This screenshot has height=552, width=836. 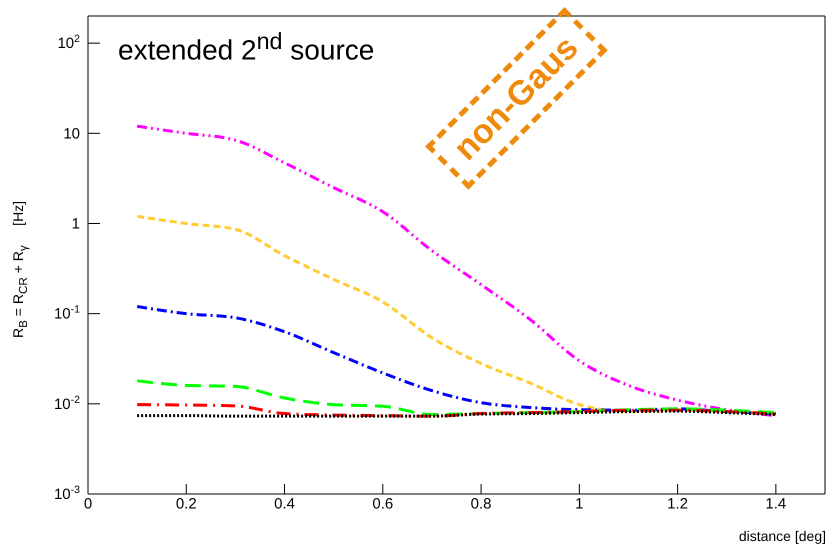 What do you see at coordinates (246, 47) in the screenshot?
I see `annotation: extended 2$^{nd}$ source` at bounding box center [246, 47].